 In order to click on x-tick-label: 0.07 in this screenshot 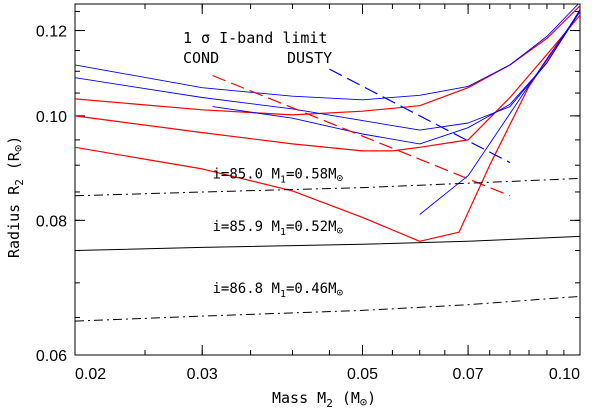, I will do `click(468, 374)`.